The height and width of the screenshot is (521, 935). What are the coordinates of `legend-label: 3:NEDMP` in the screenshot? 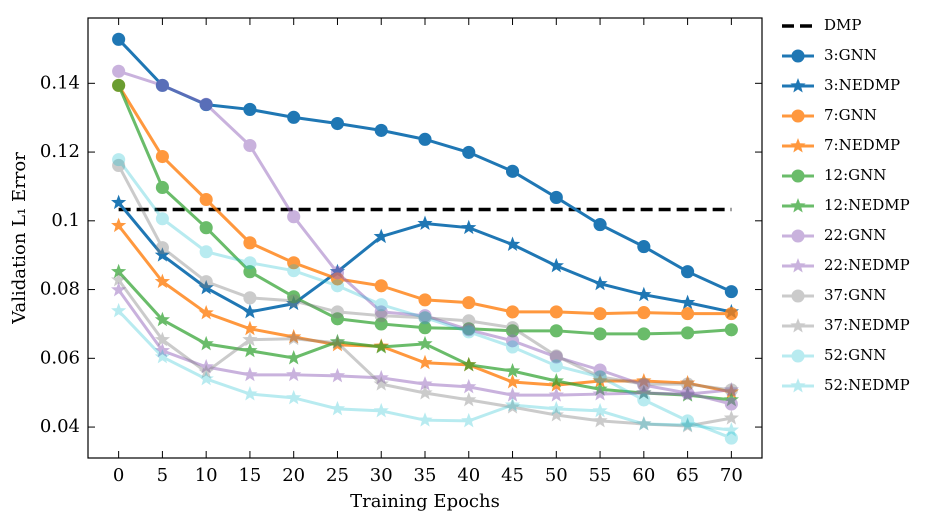 It's located at (862, 85).